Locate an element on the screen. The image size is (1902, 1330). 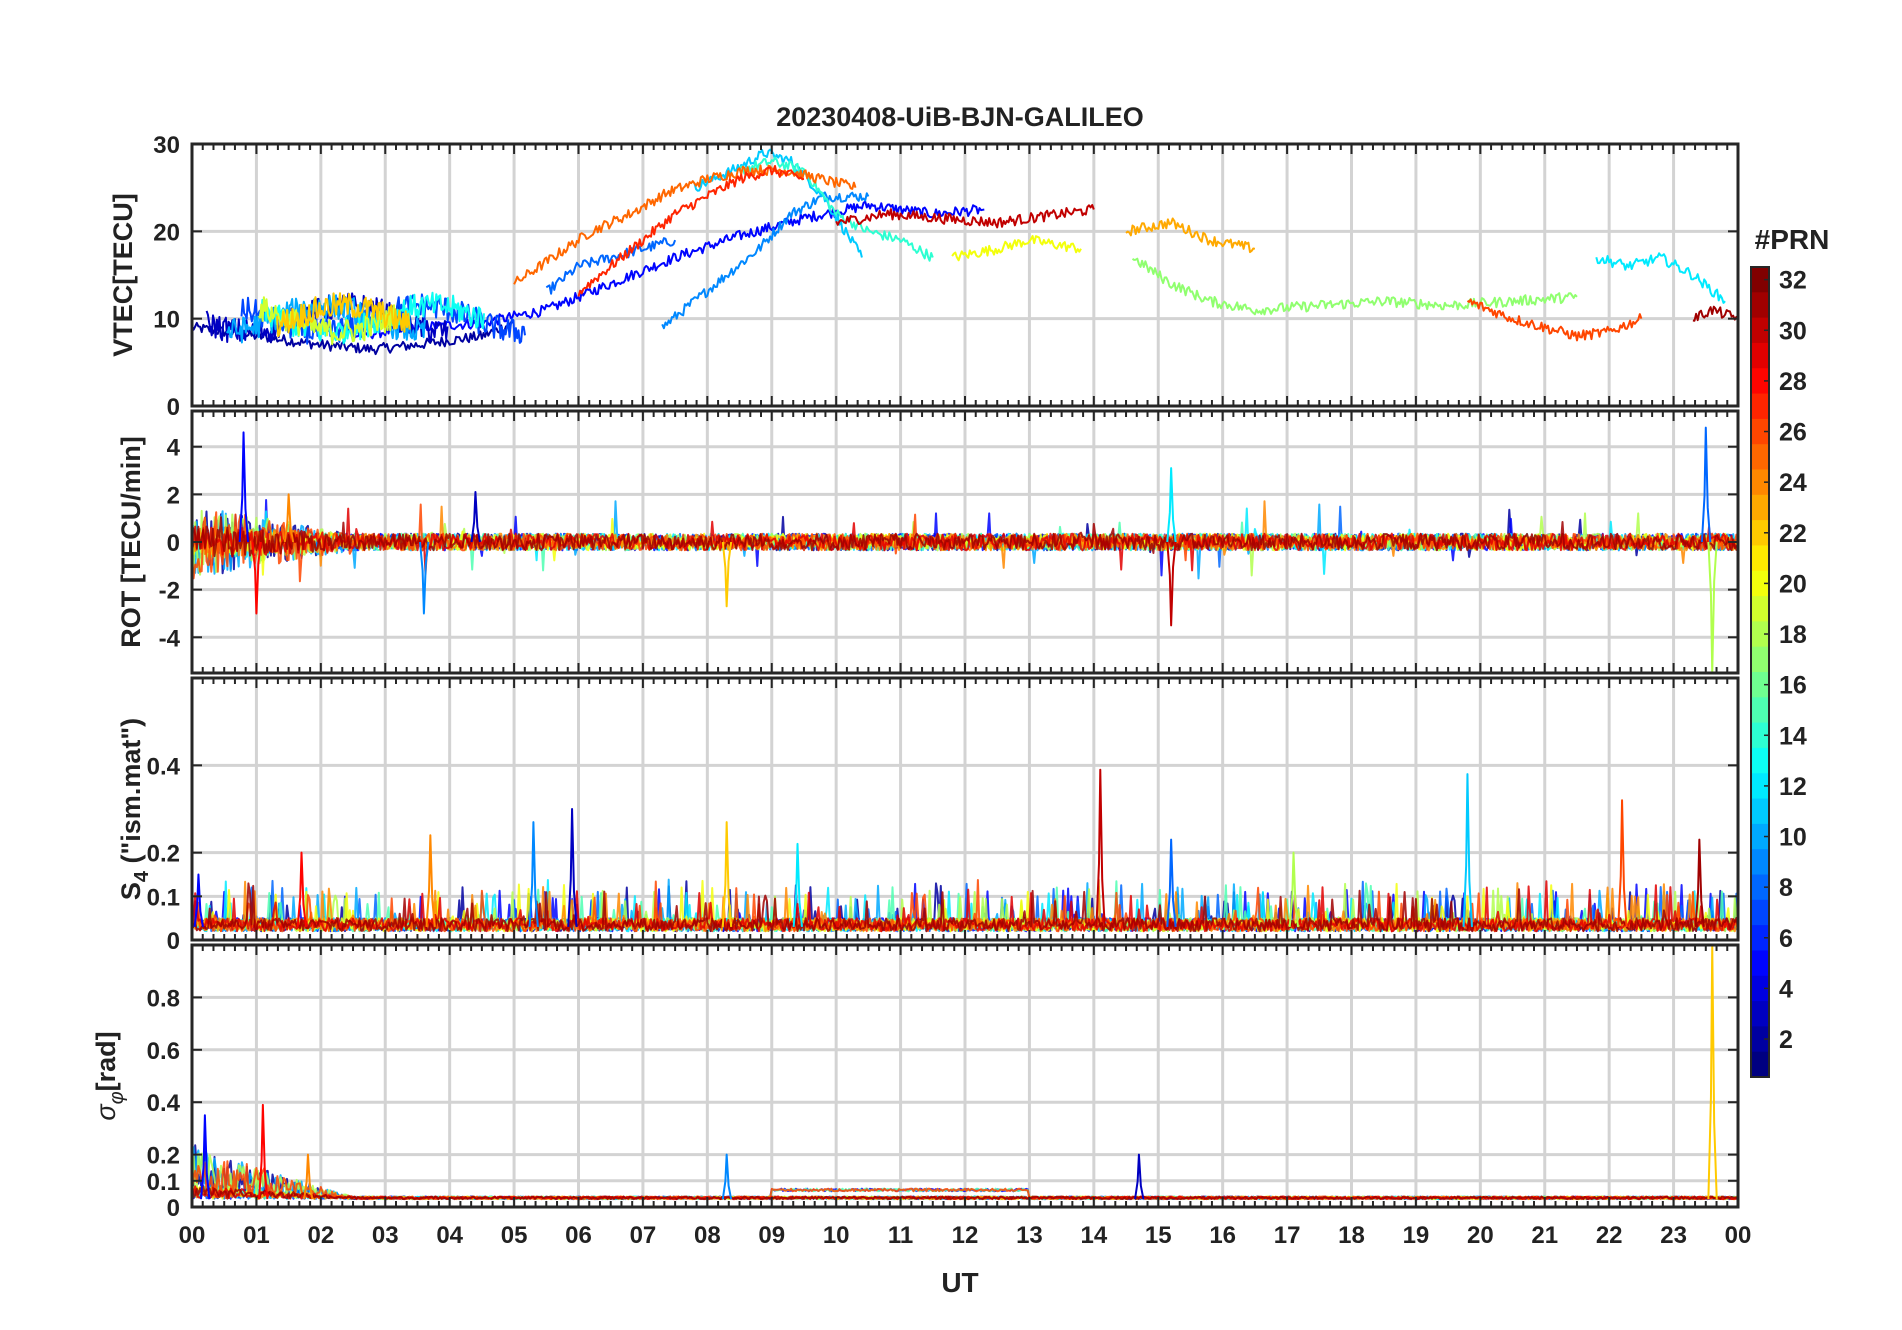
y-axis-label: ROT [TECU/min] is located at coordinates (131, 541).